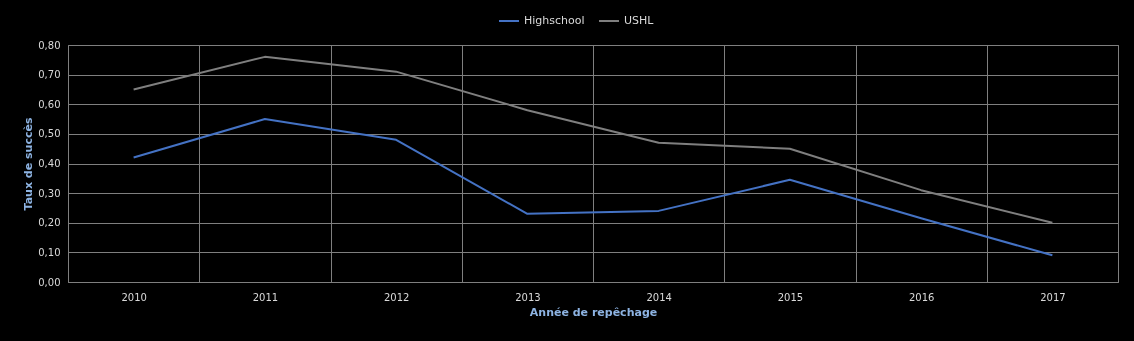  Describe the element at coordinates (639, 20) in the screenshot. I see `legend-label: USHL` at that location.